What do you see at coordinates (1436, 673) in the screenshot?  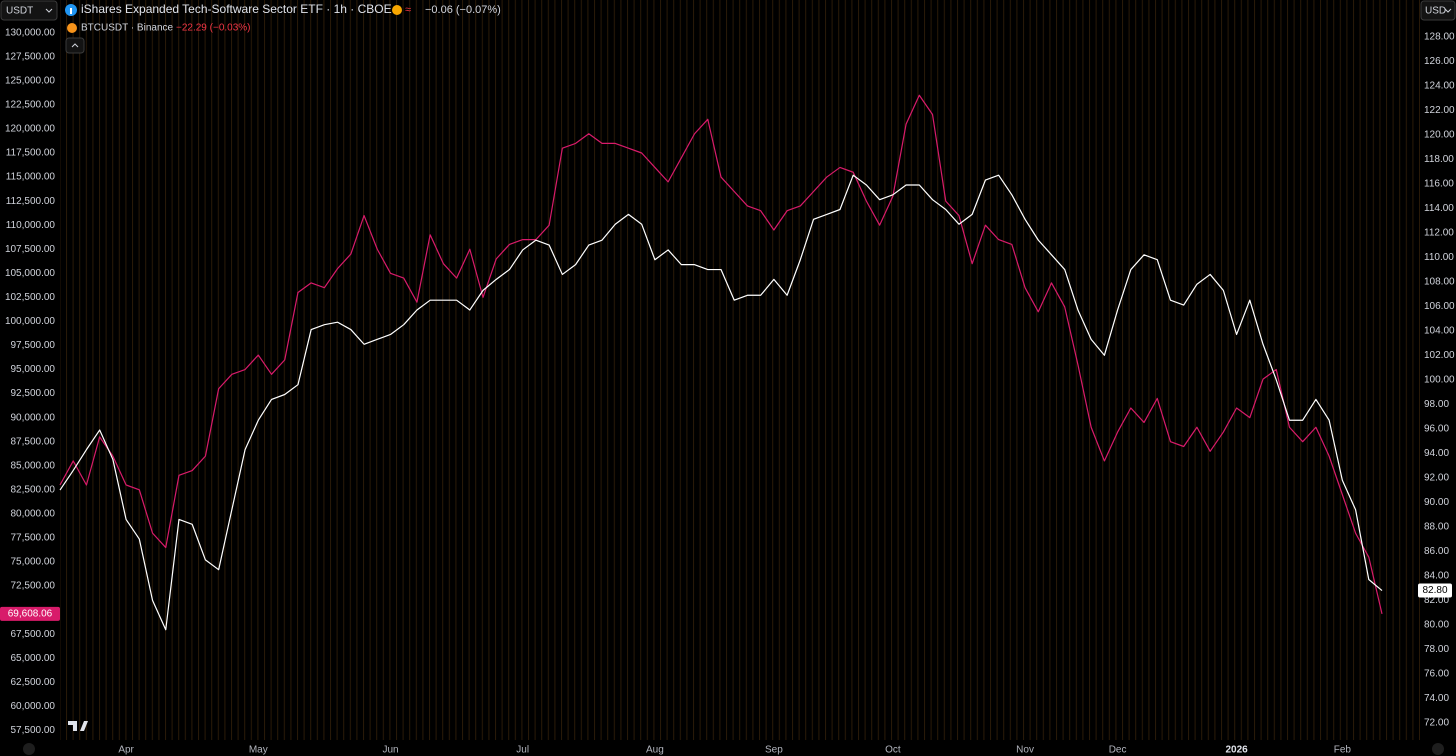 I see `y2-tick-label: 76.00` at bounding box center [1436, 673].